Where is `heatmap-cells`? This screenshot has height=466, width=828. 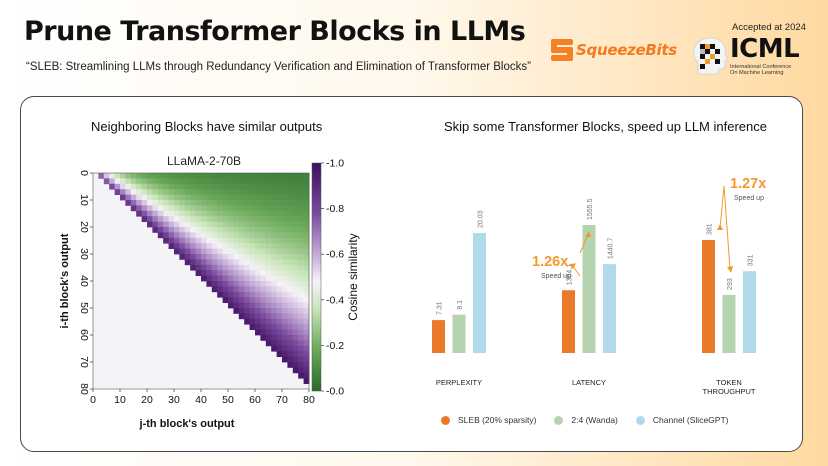 heatmap-cells is located at coordinates (201, 281).